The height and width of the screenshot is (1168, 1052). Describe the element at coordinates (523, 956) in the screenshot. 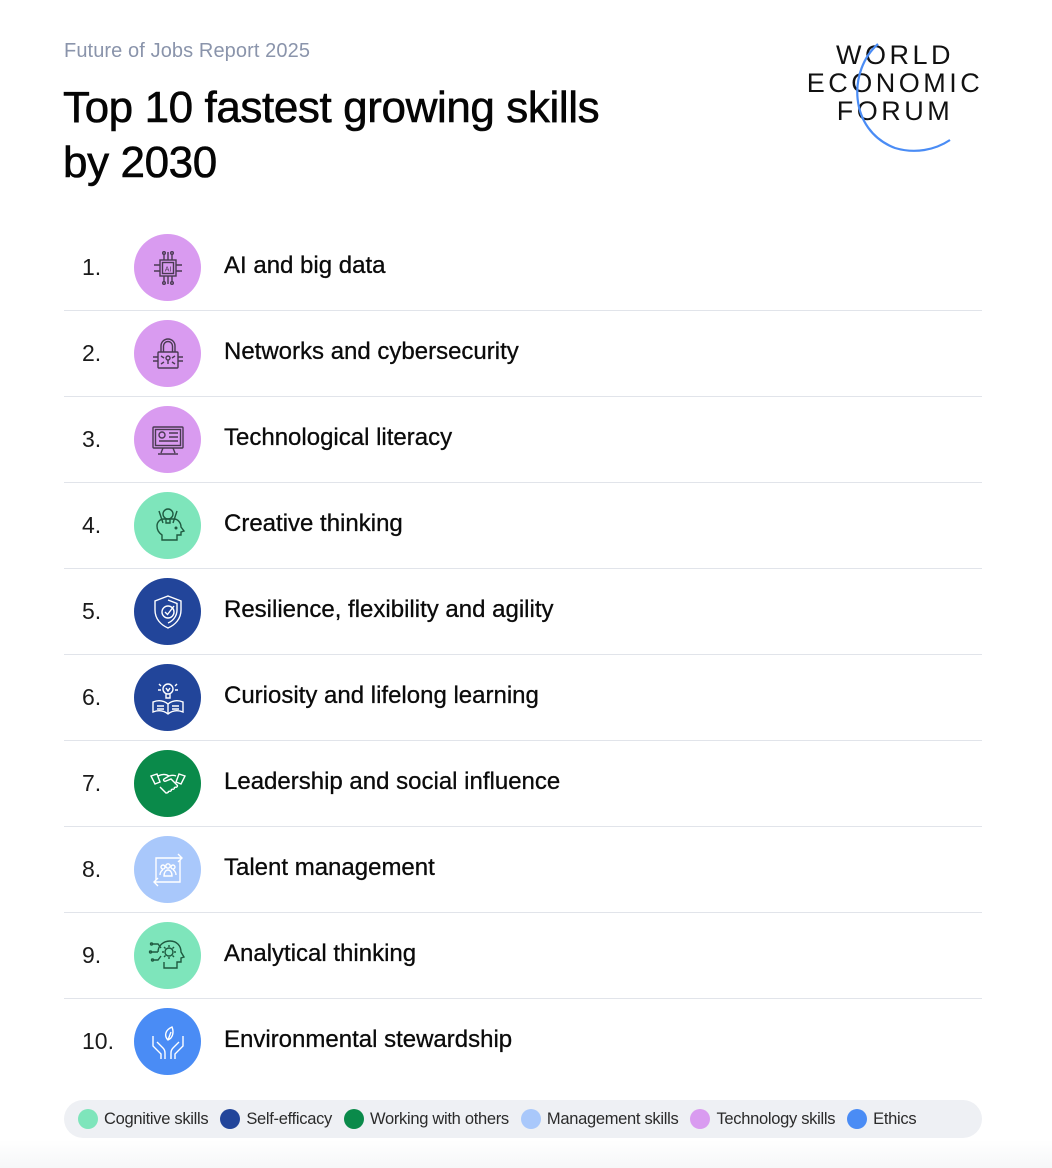

I see `skill-row: 9. Analytical thinking` at that location.